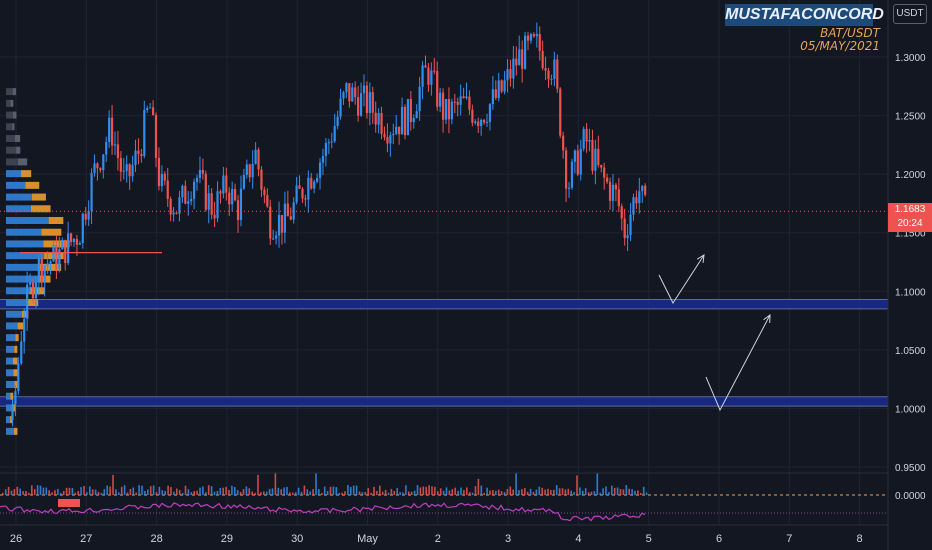  I want to click on y-tick-label: 1.2500, so click(910, 117).